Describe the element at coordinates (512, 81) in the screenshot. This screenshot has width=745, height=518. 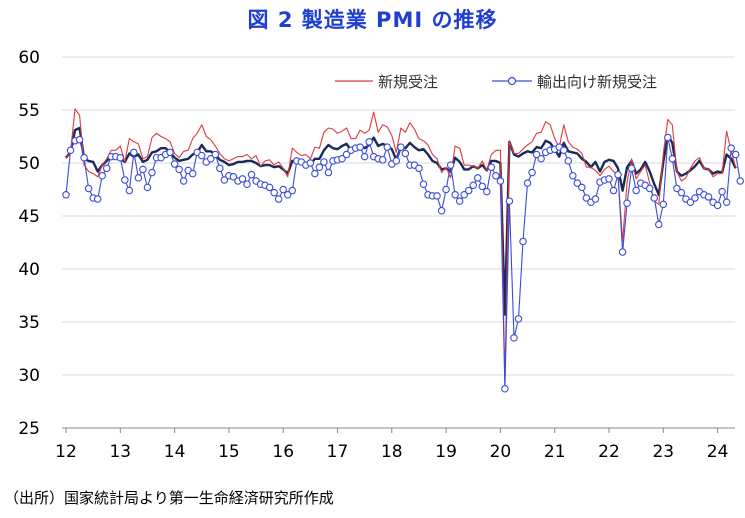
I see `legend-export-orders-marker` at that location.